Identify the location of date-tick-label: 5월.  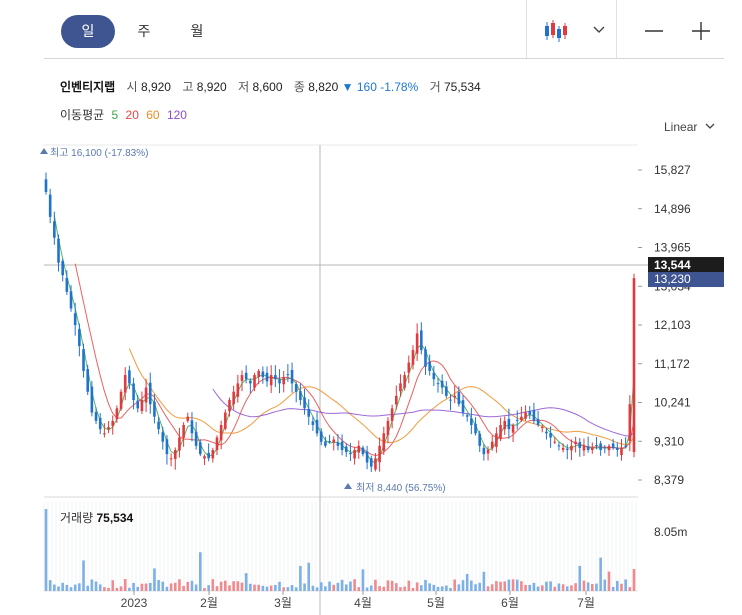
(436, 603).